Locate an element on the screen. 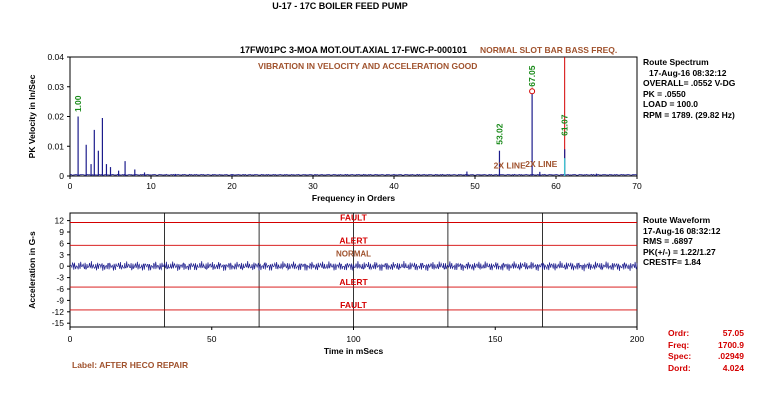 Image resolution: width=762 pixels, height=407 pixels. spectrum-info-line: LOAD = 100.0 is located at coordinates (671, 104).